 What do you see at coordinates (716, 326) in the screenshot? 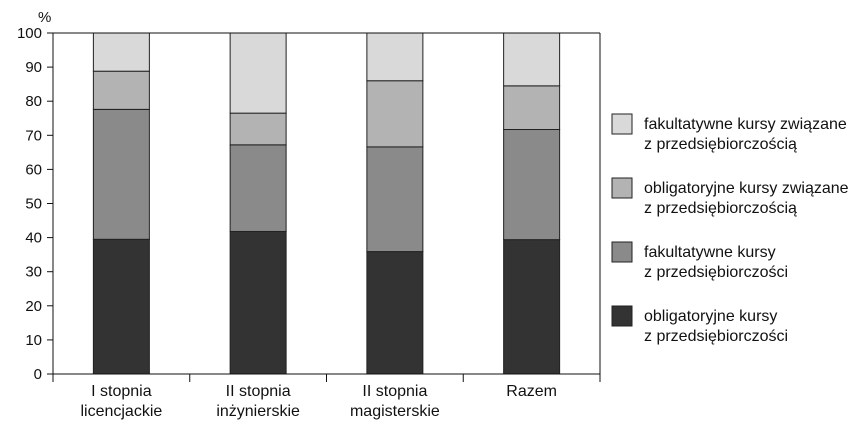
I see `legend-label-3: obligatoryjne kursy z przedsiębiorczości` at bounding box center [716, 326].